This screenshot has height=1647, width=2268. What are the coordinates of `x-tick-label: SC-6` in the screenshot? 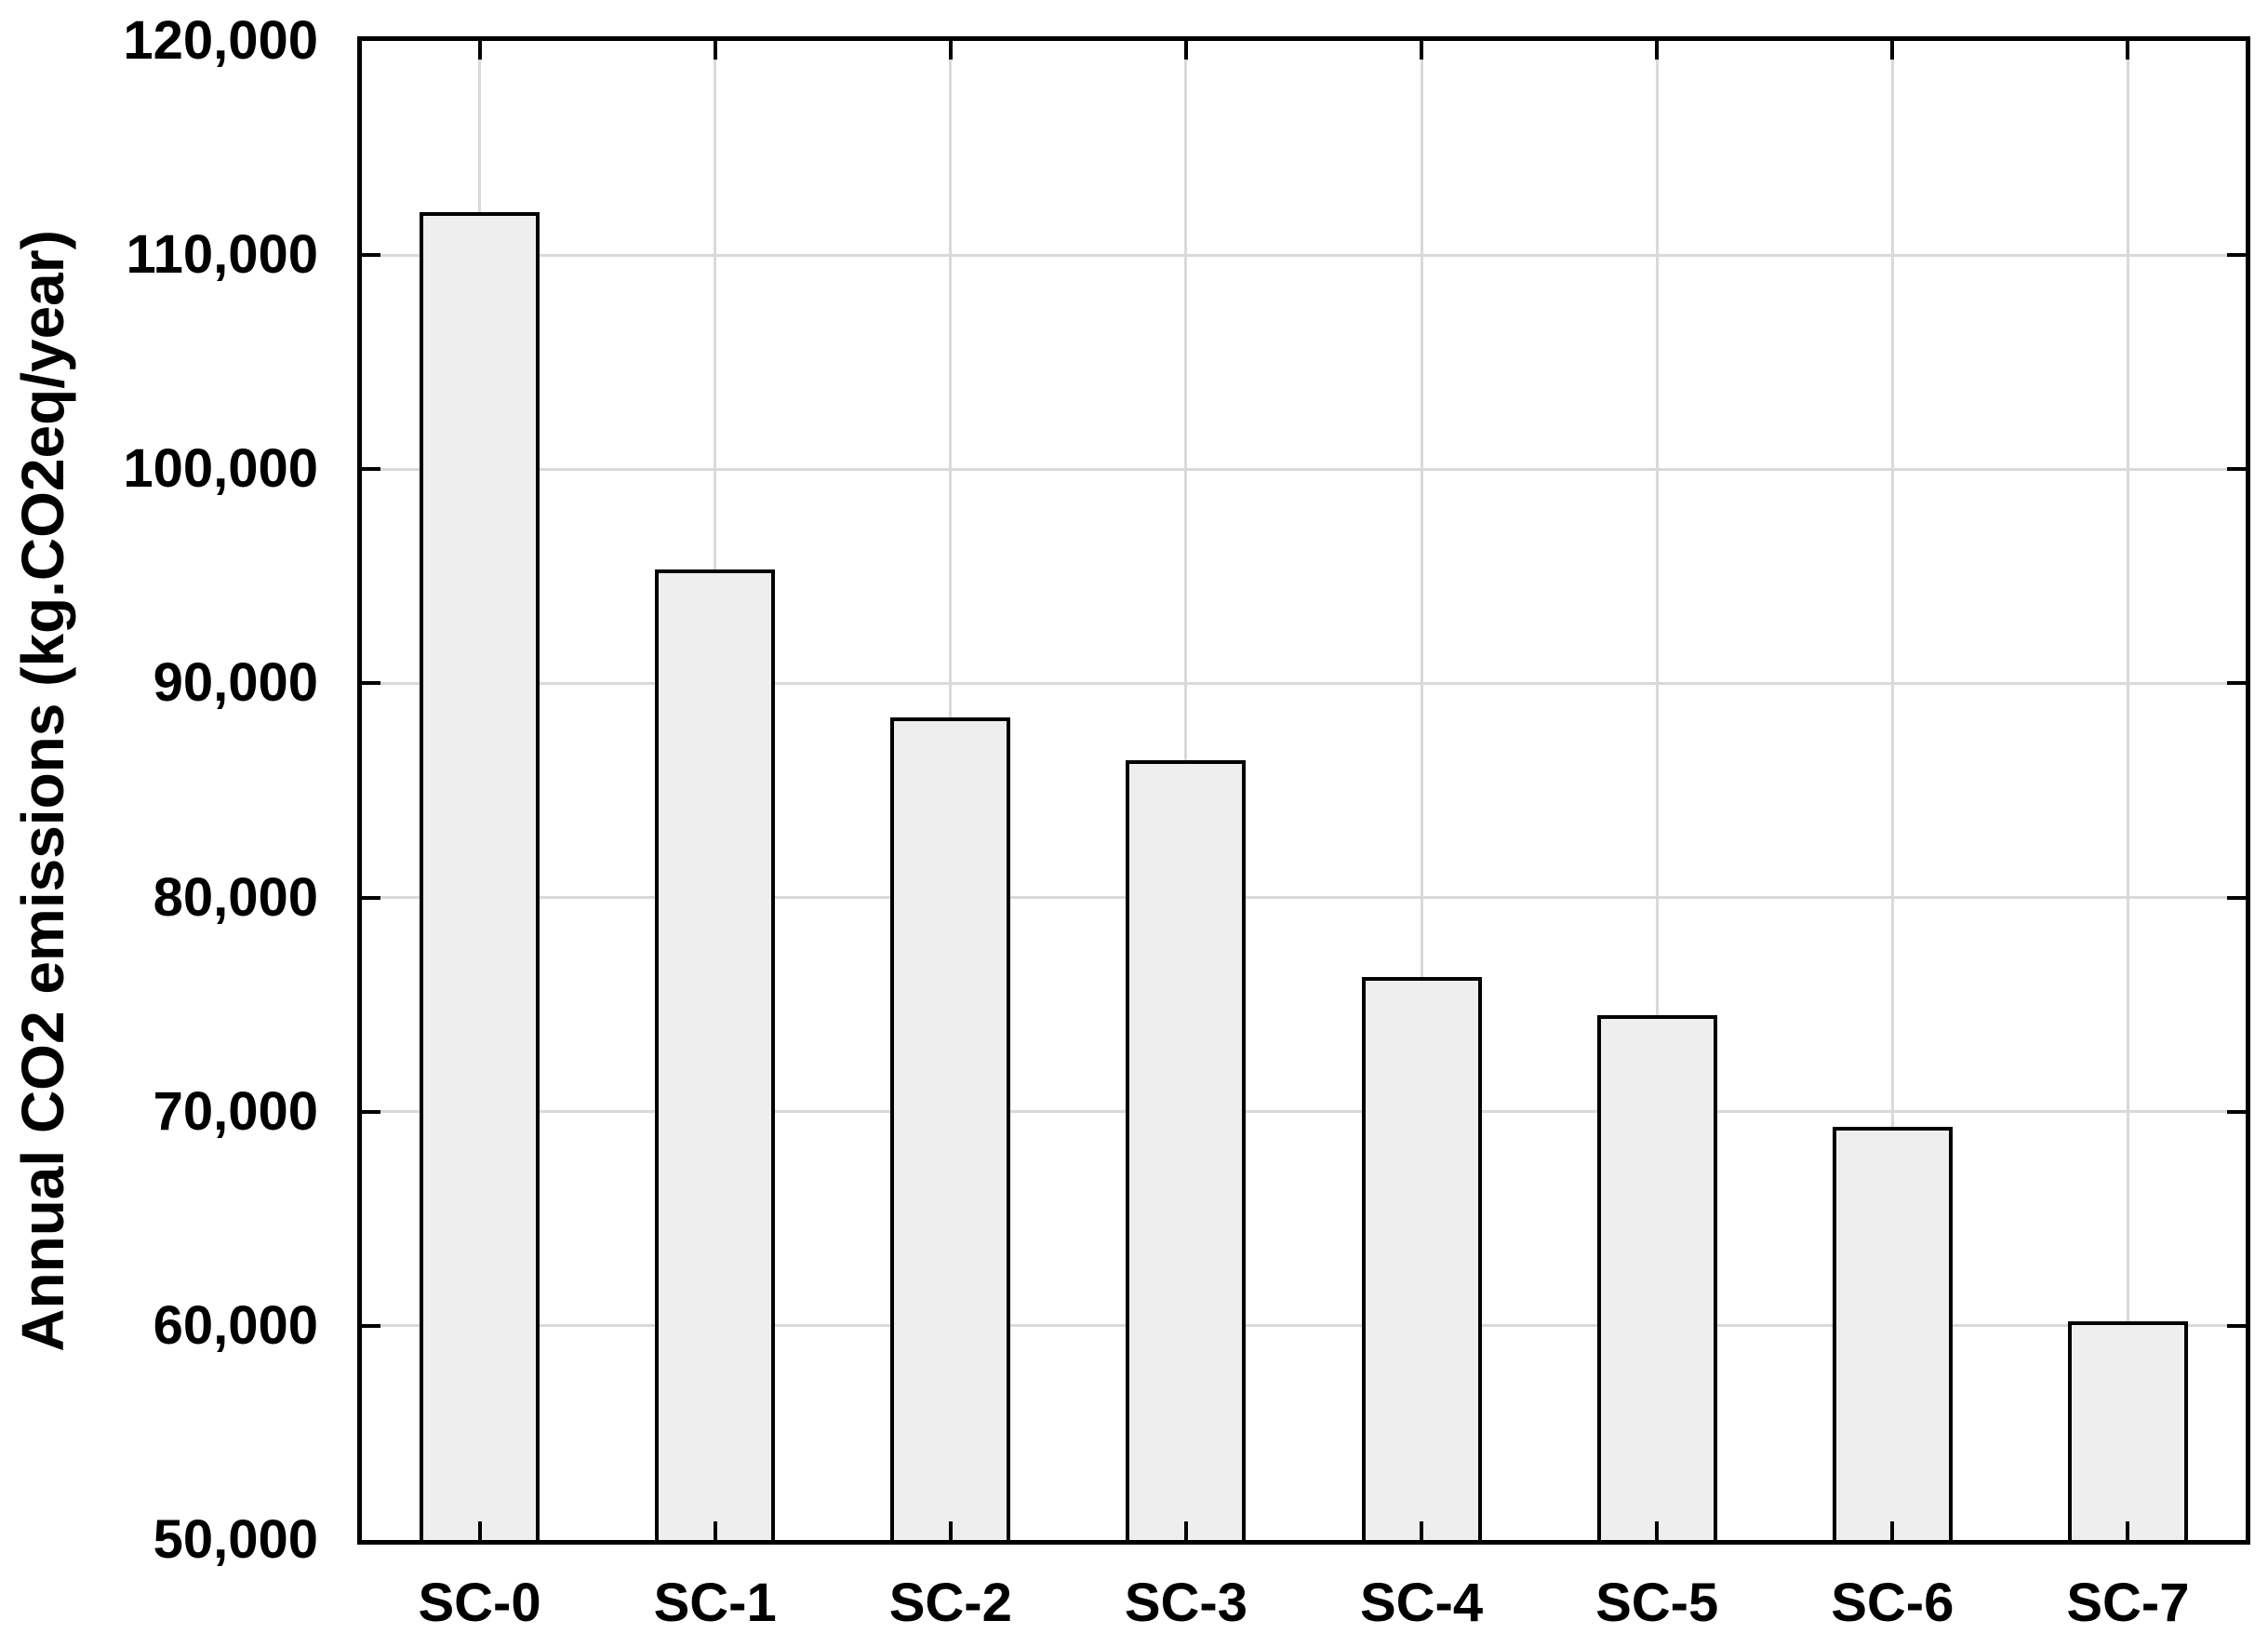 It's located at (1893, 1603).